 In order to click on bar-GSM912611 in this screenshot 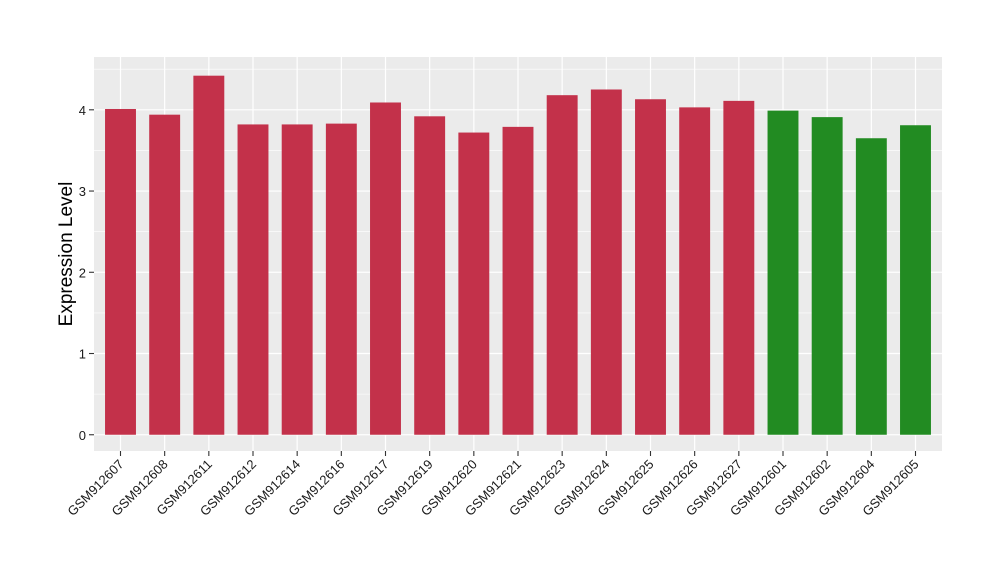, I will do `click(209, 255)`.